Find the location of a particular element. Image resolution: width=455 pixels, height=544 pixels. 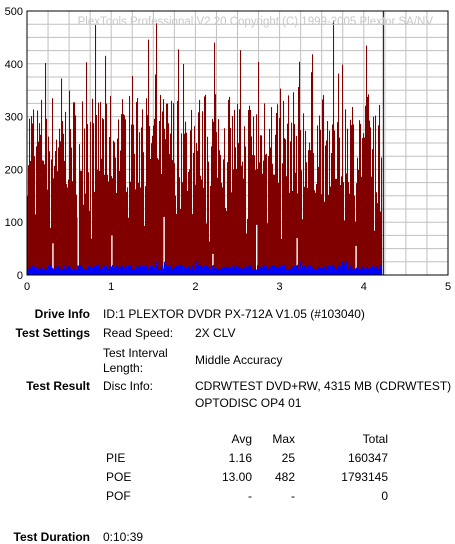

avg-header: Avg is located at coordinates (241, 439).